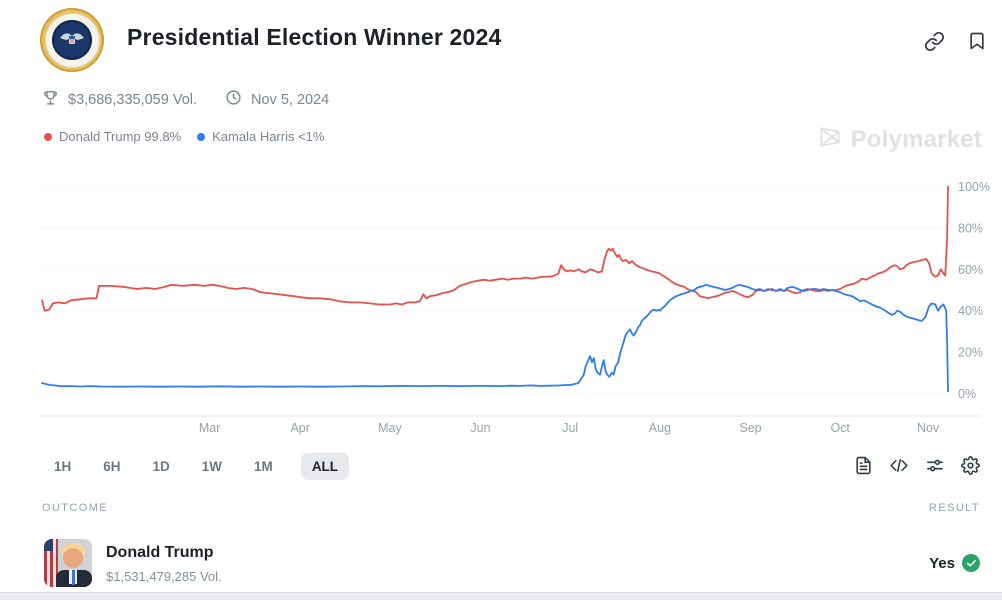  I want to click on legend-item-harris: Kamala Harris <1%, so click(260, 136).